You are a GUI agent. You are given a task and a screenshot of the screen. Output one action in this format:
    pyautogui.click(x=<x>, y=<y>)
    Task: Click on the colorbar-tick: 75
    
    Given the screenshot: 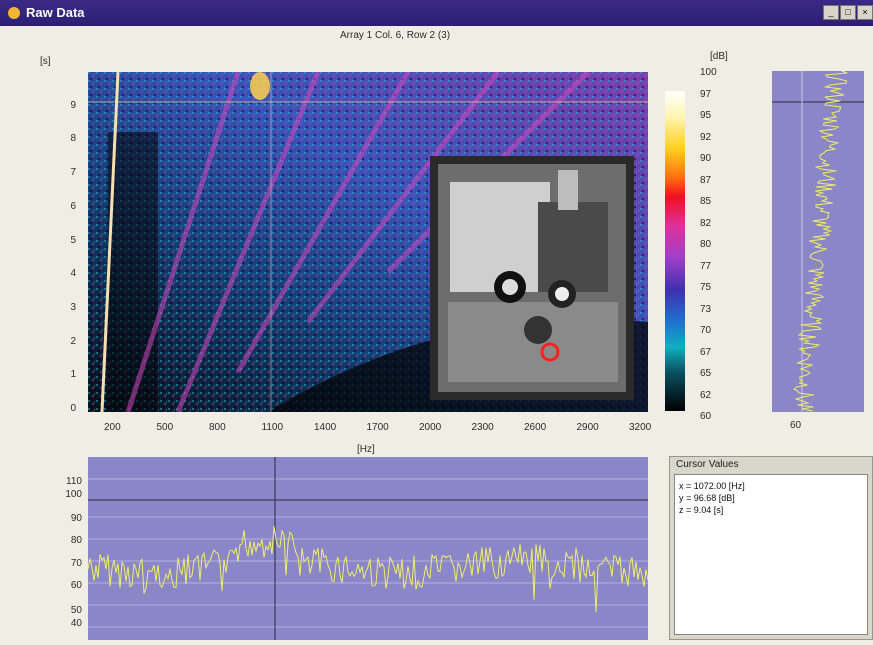 What is the action you would take?
    pyautogui.click(x=706, y=287)
    